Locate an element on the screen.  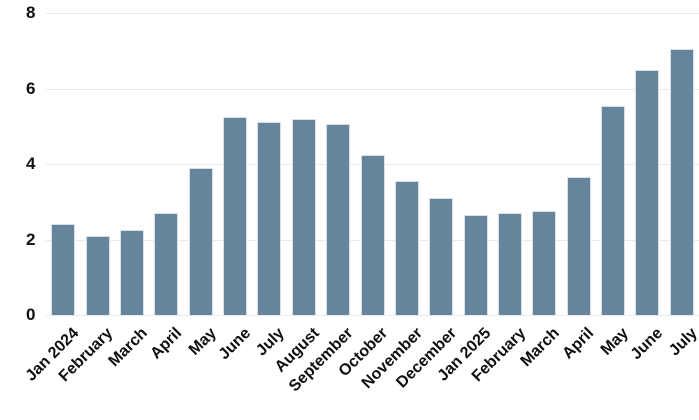
x-tick-label: July is located at coordinates (682, 342).